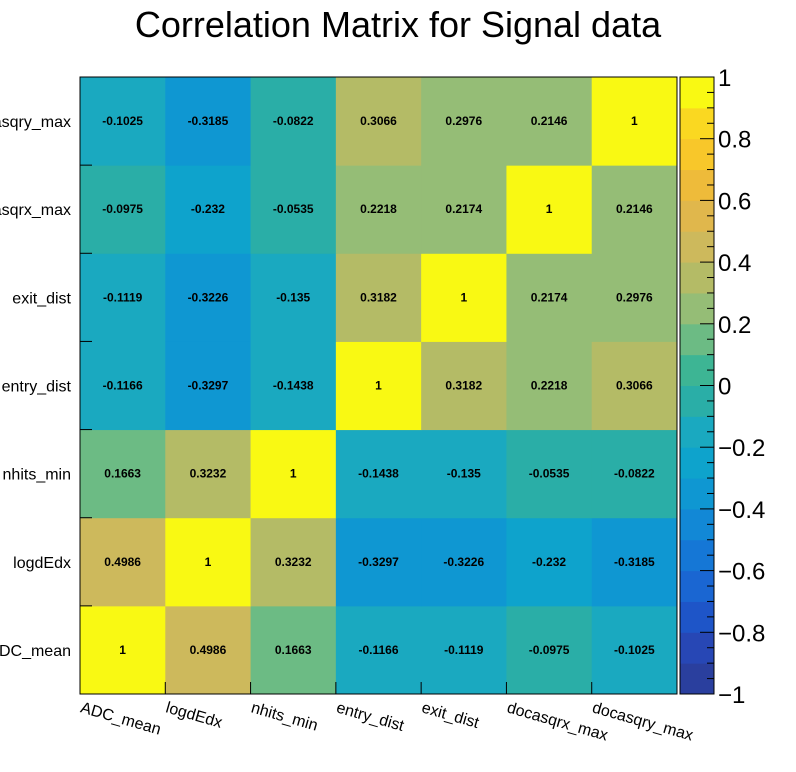  Describe the element at coordinates (734, 263) in the screenshot. I see `palette-tick-label: 0.4` at that location.